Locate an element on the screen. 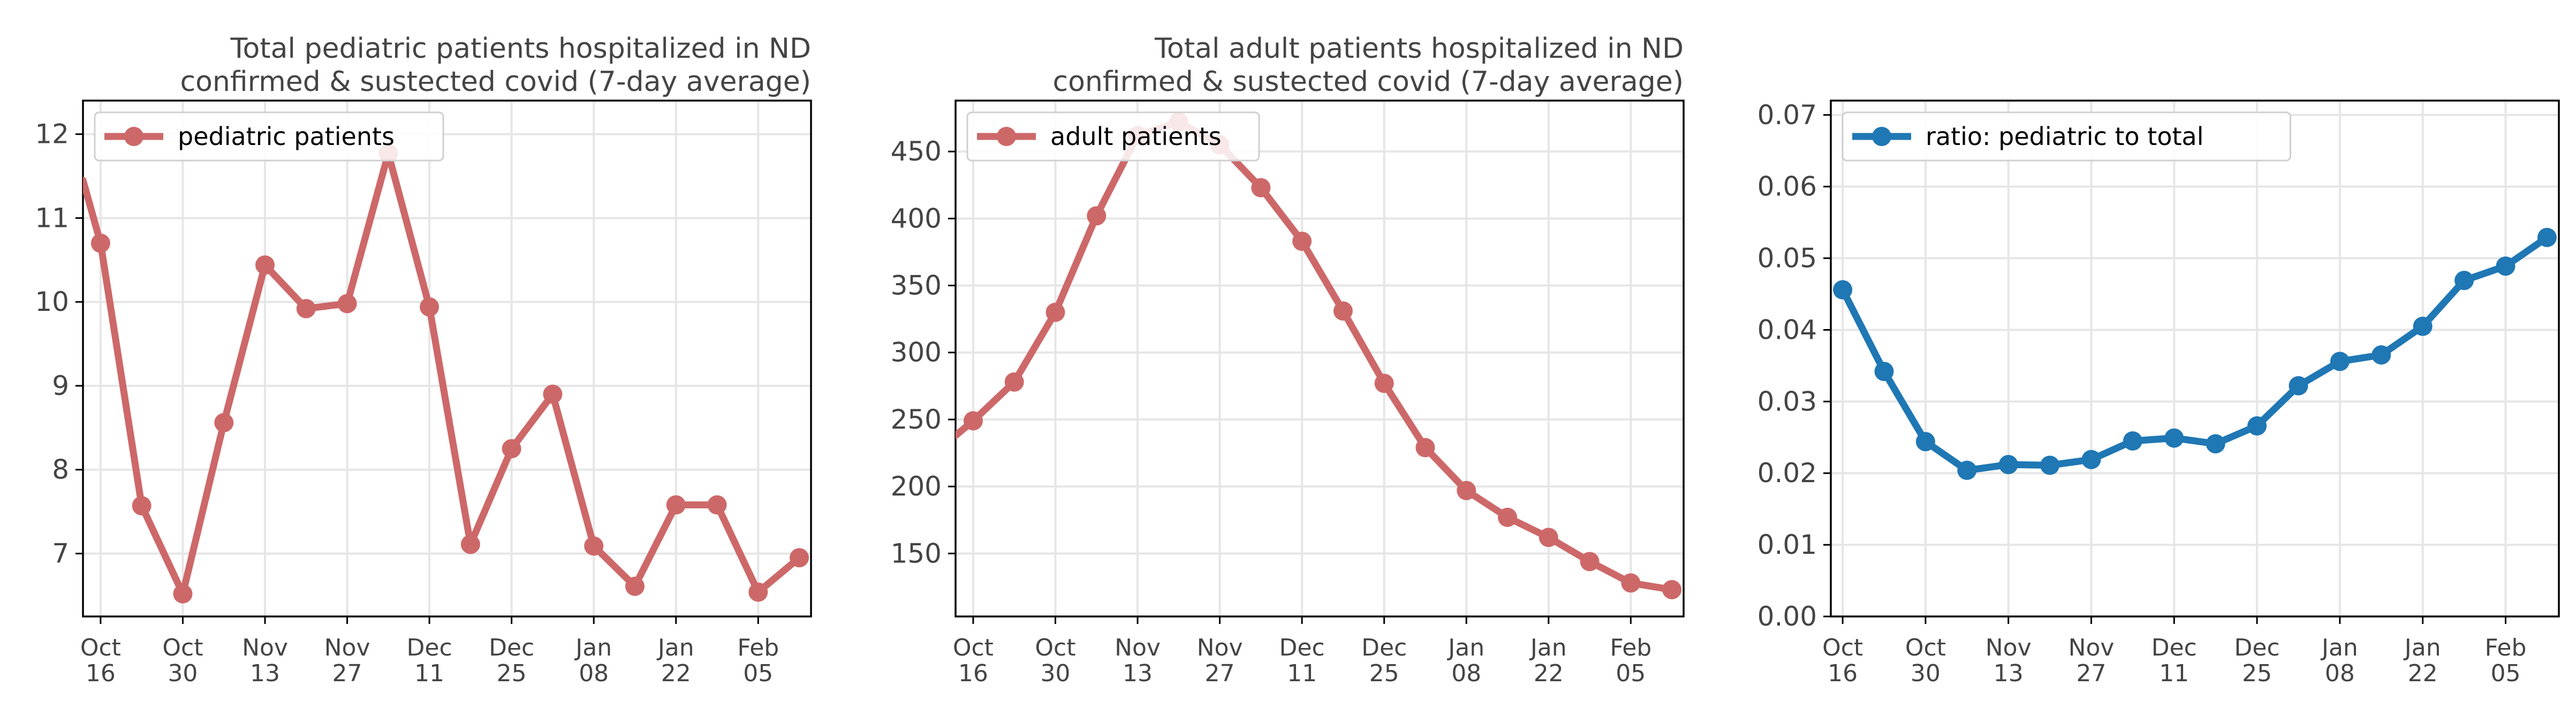 This screenshot has height=716, width=2576. y-tick-label: 12 is located at coordinates (52, 134).